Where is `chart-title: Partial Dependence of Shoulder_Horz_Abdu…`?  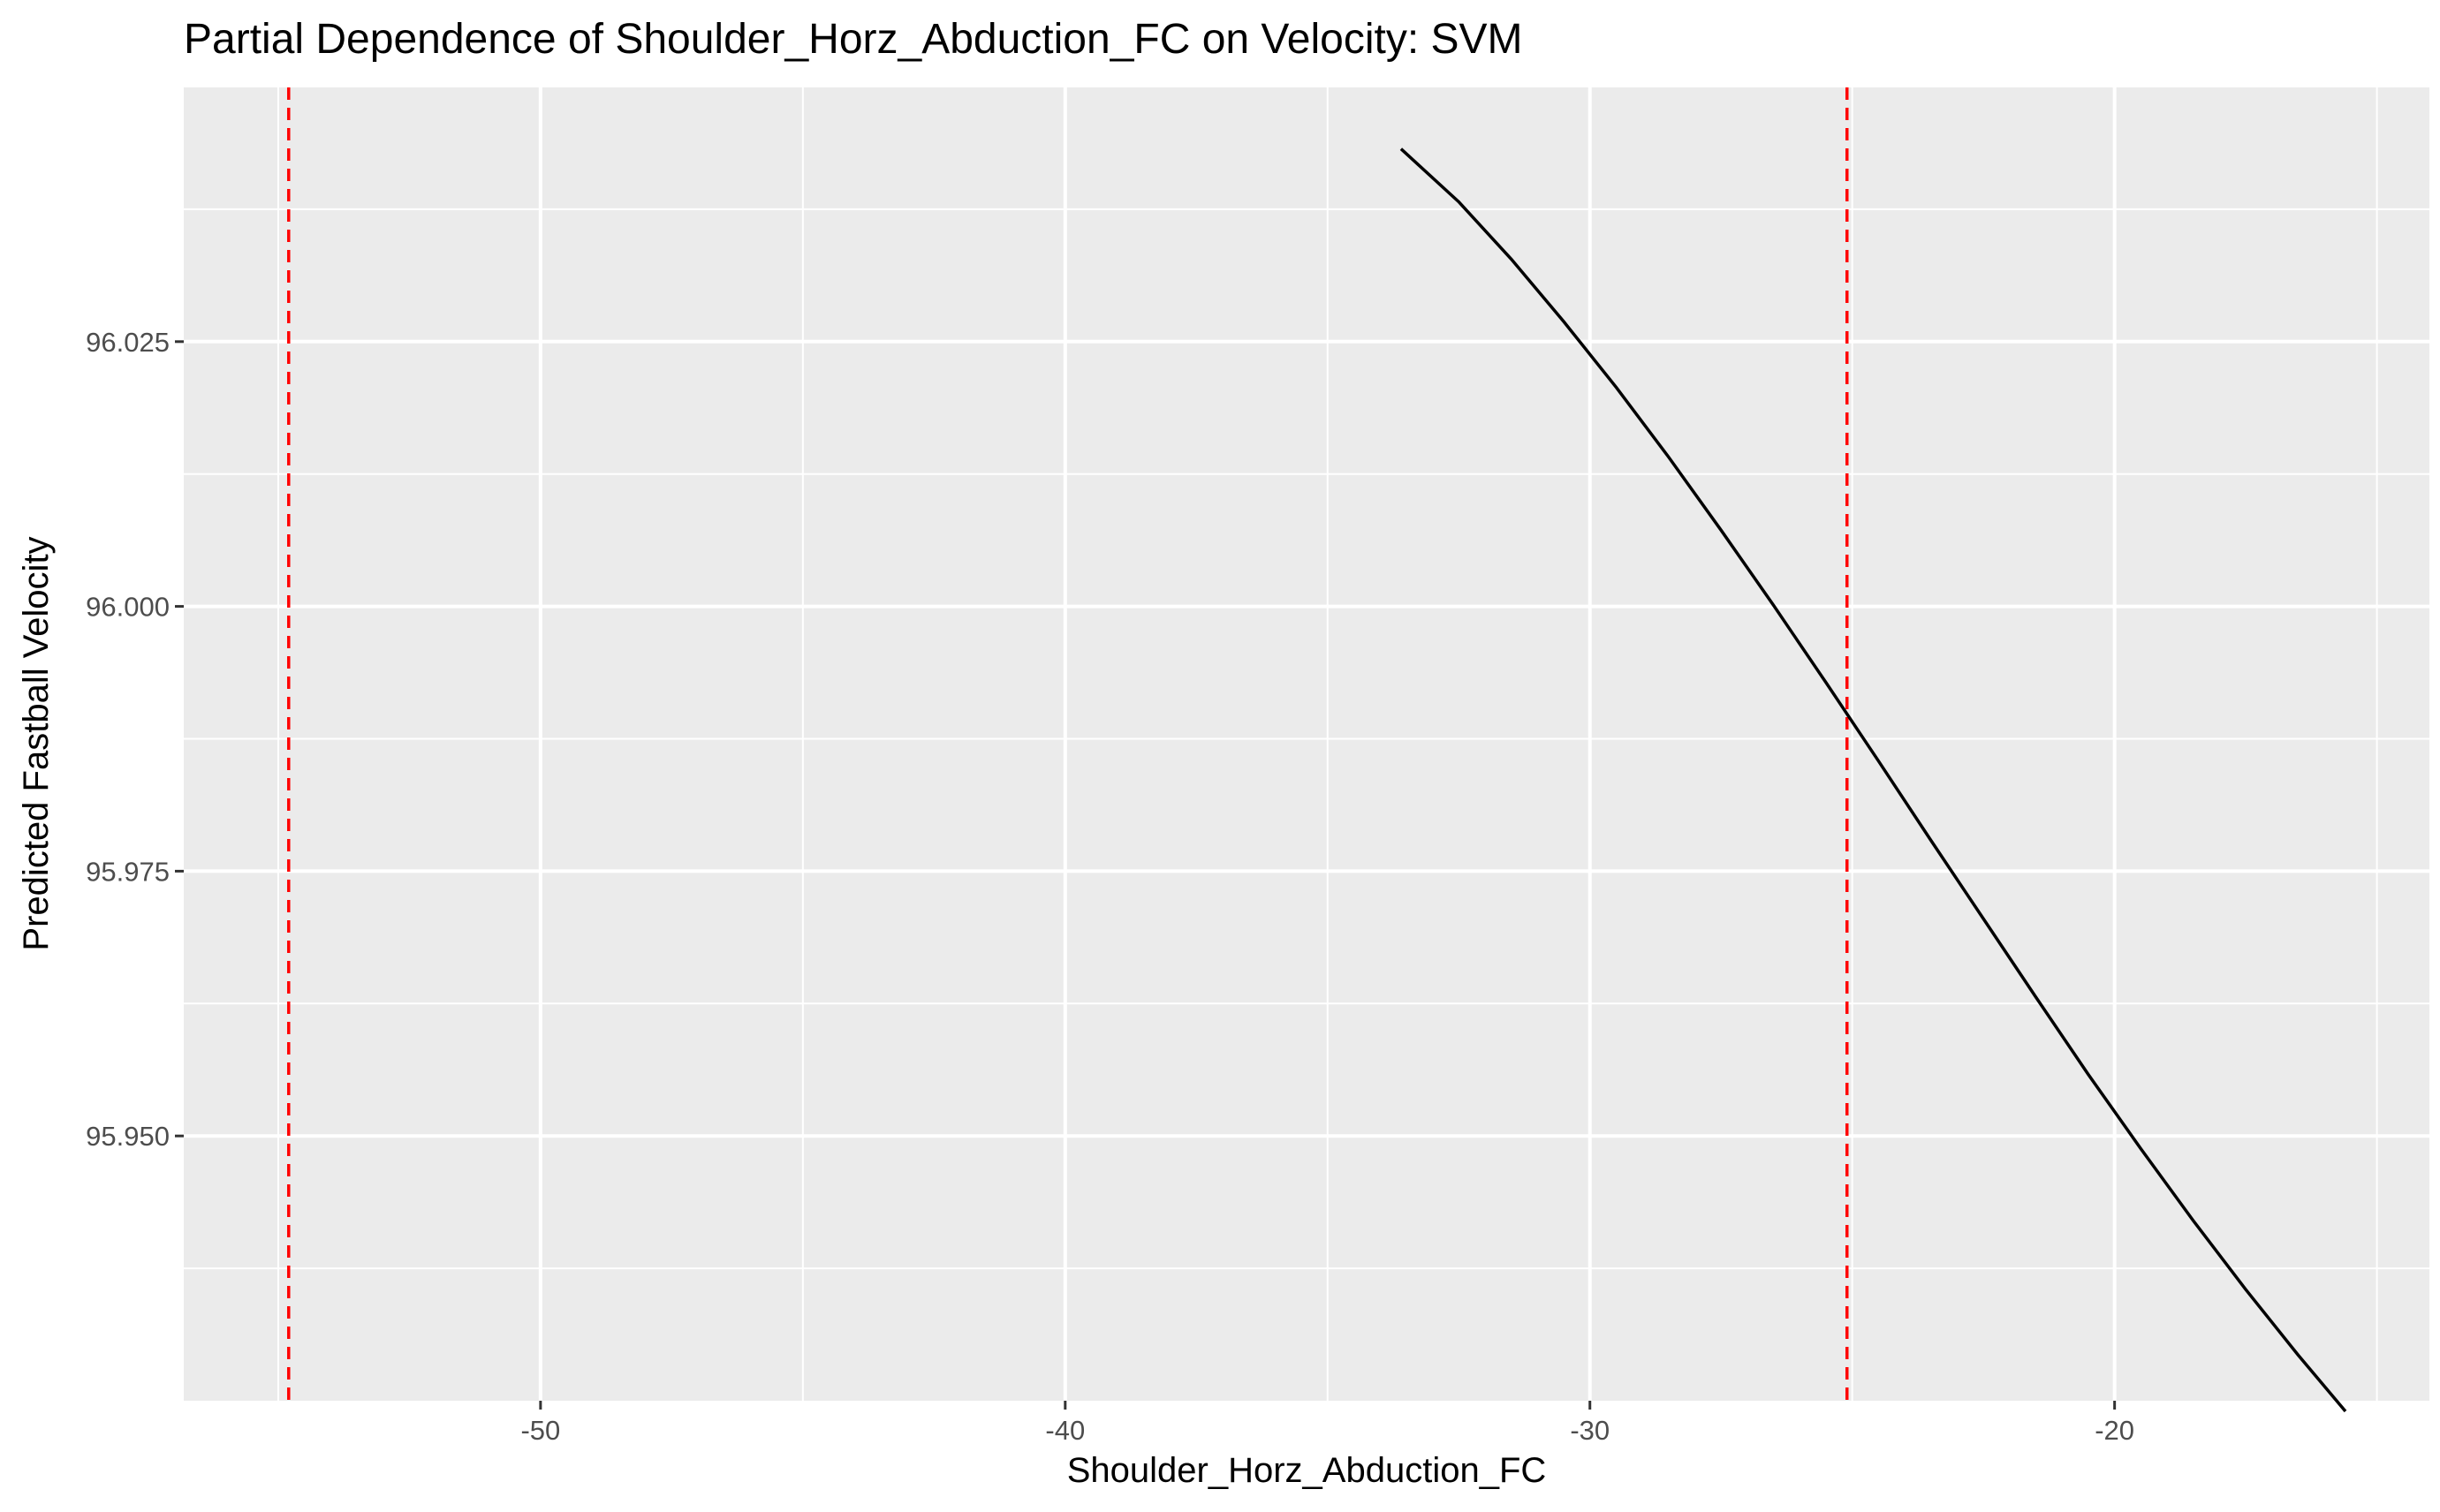
chart-title: Partial Dependence of Shoulder_Horz_Abdu… is located at coordinates (853, 40).